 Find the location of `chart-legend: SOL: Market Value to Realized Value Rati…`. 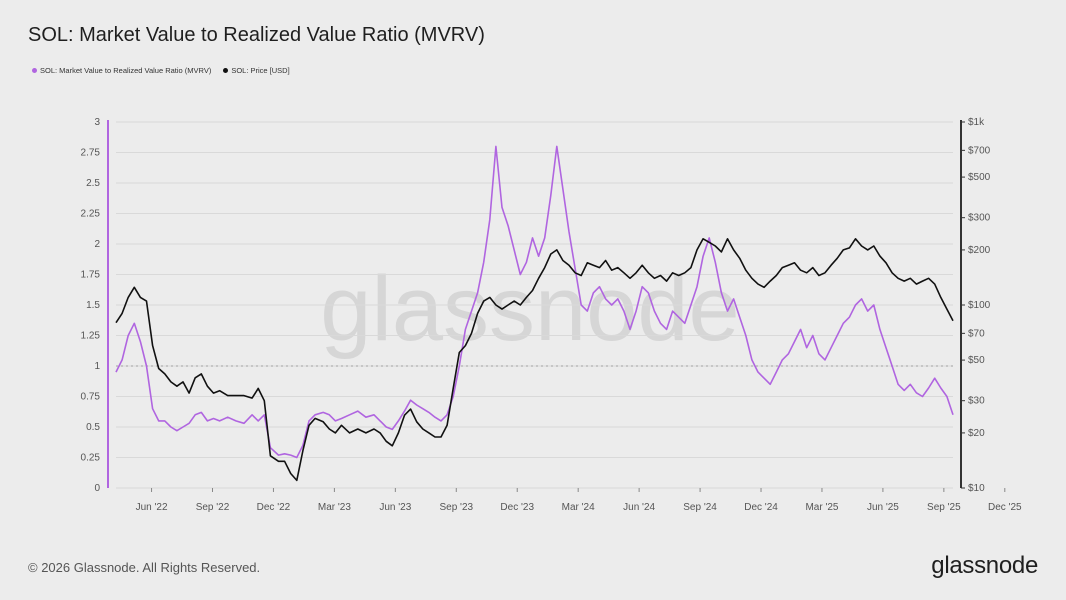

chart-legend: SOL: Market Value to Realized Value Rati… is located at coordinates (161, 70).